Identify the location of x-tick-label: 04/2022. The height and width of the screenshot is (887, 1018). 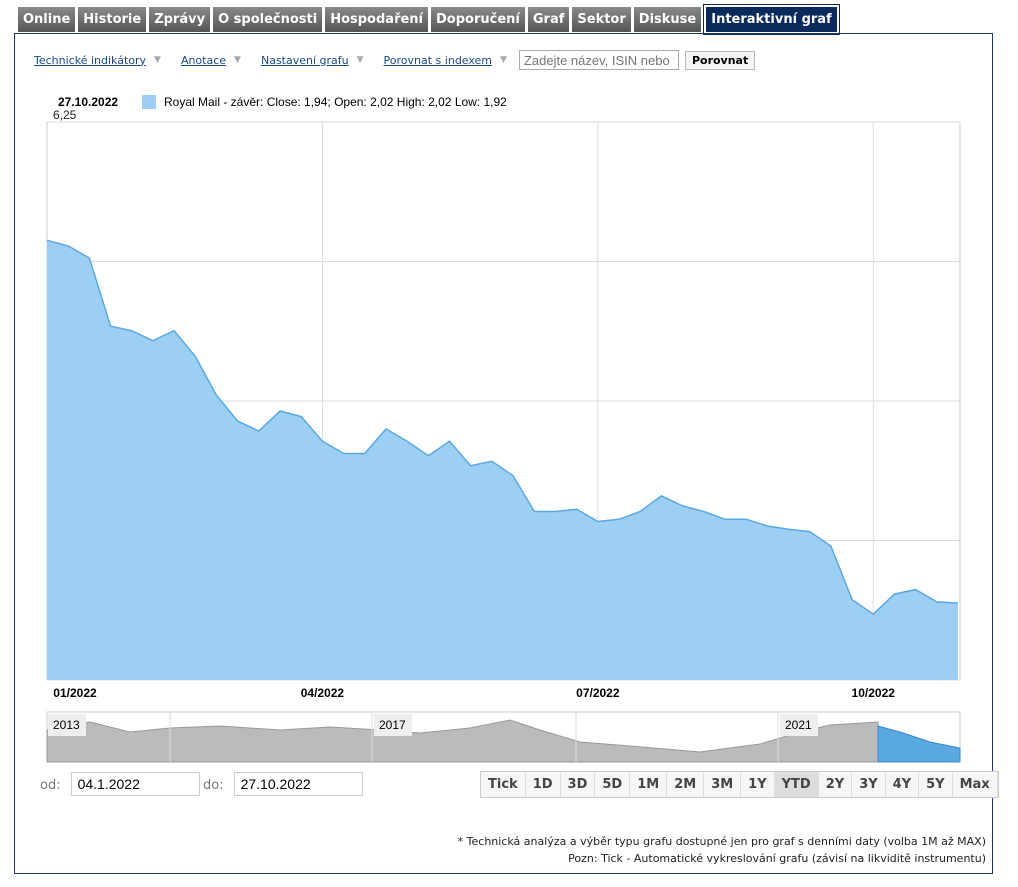
(323, 693).